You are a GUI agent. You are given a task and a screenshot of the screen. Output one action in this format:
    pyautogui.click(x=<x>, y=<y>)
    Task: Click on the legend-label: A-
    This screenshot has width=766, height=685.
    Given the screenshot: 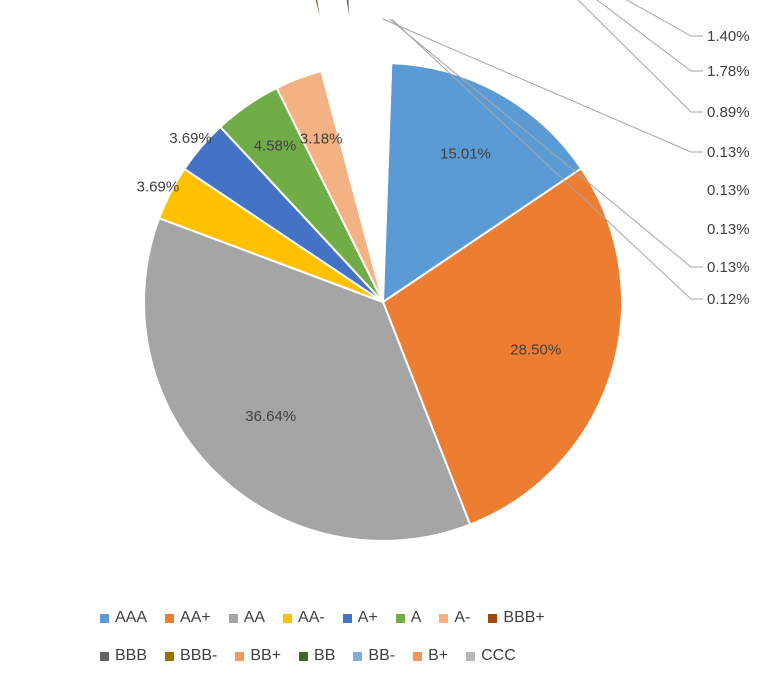 What is the action you would take?
    pyautogui.click(x=462, y=617)
    